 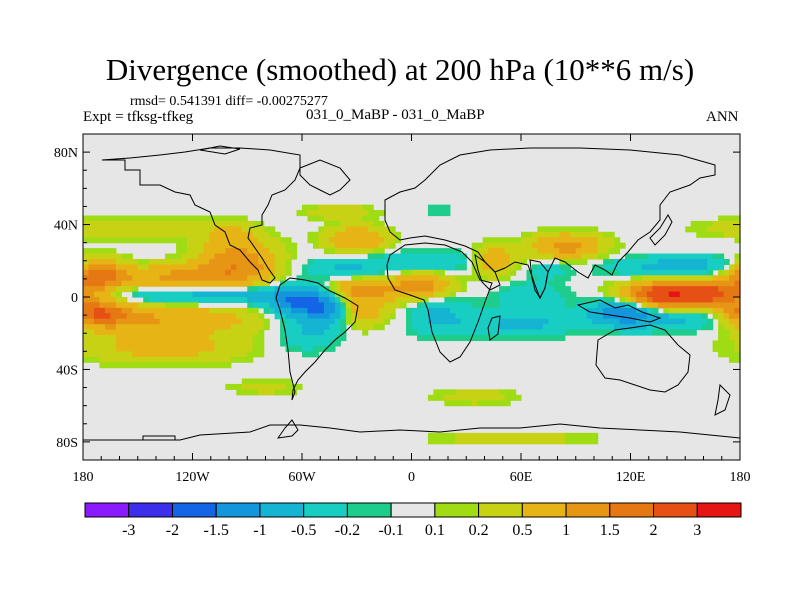 I want to click on colorbar-label: -1.5, so click(x=216, y=530).